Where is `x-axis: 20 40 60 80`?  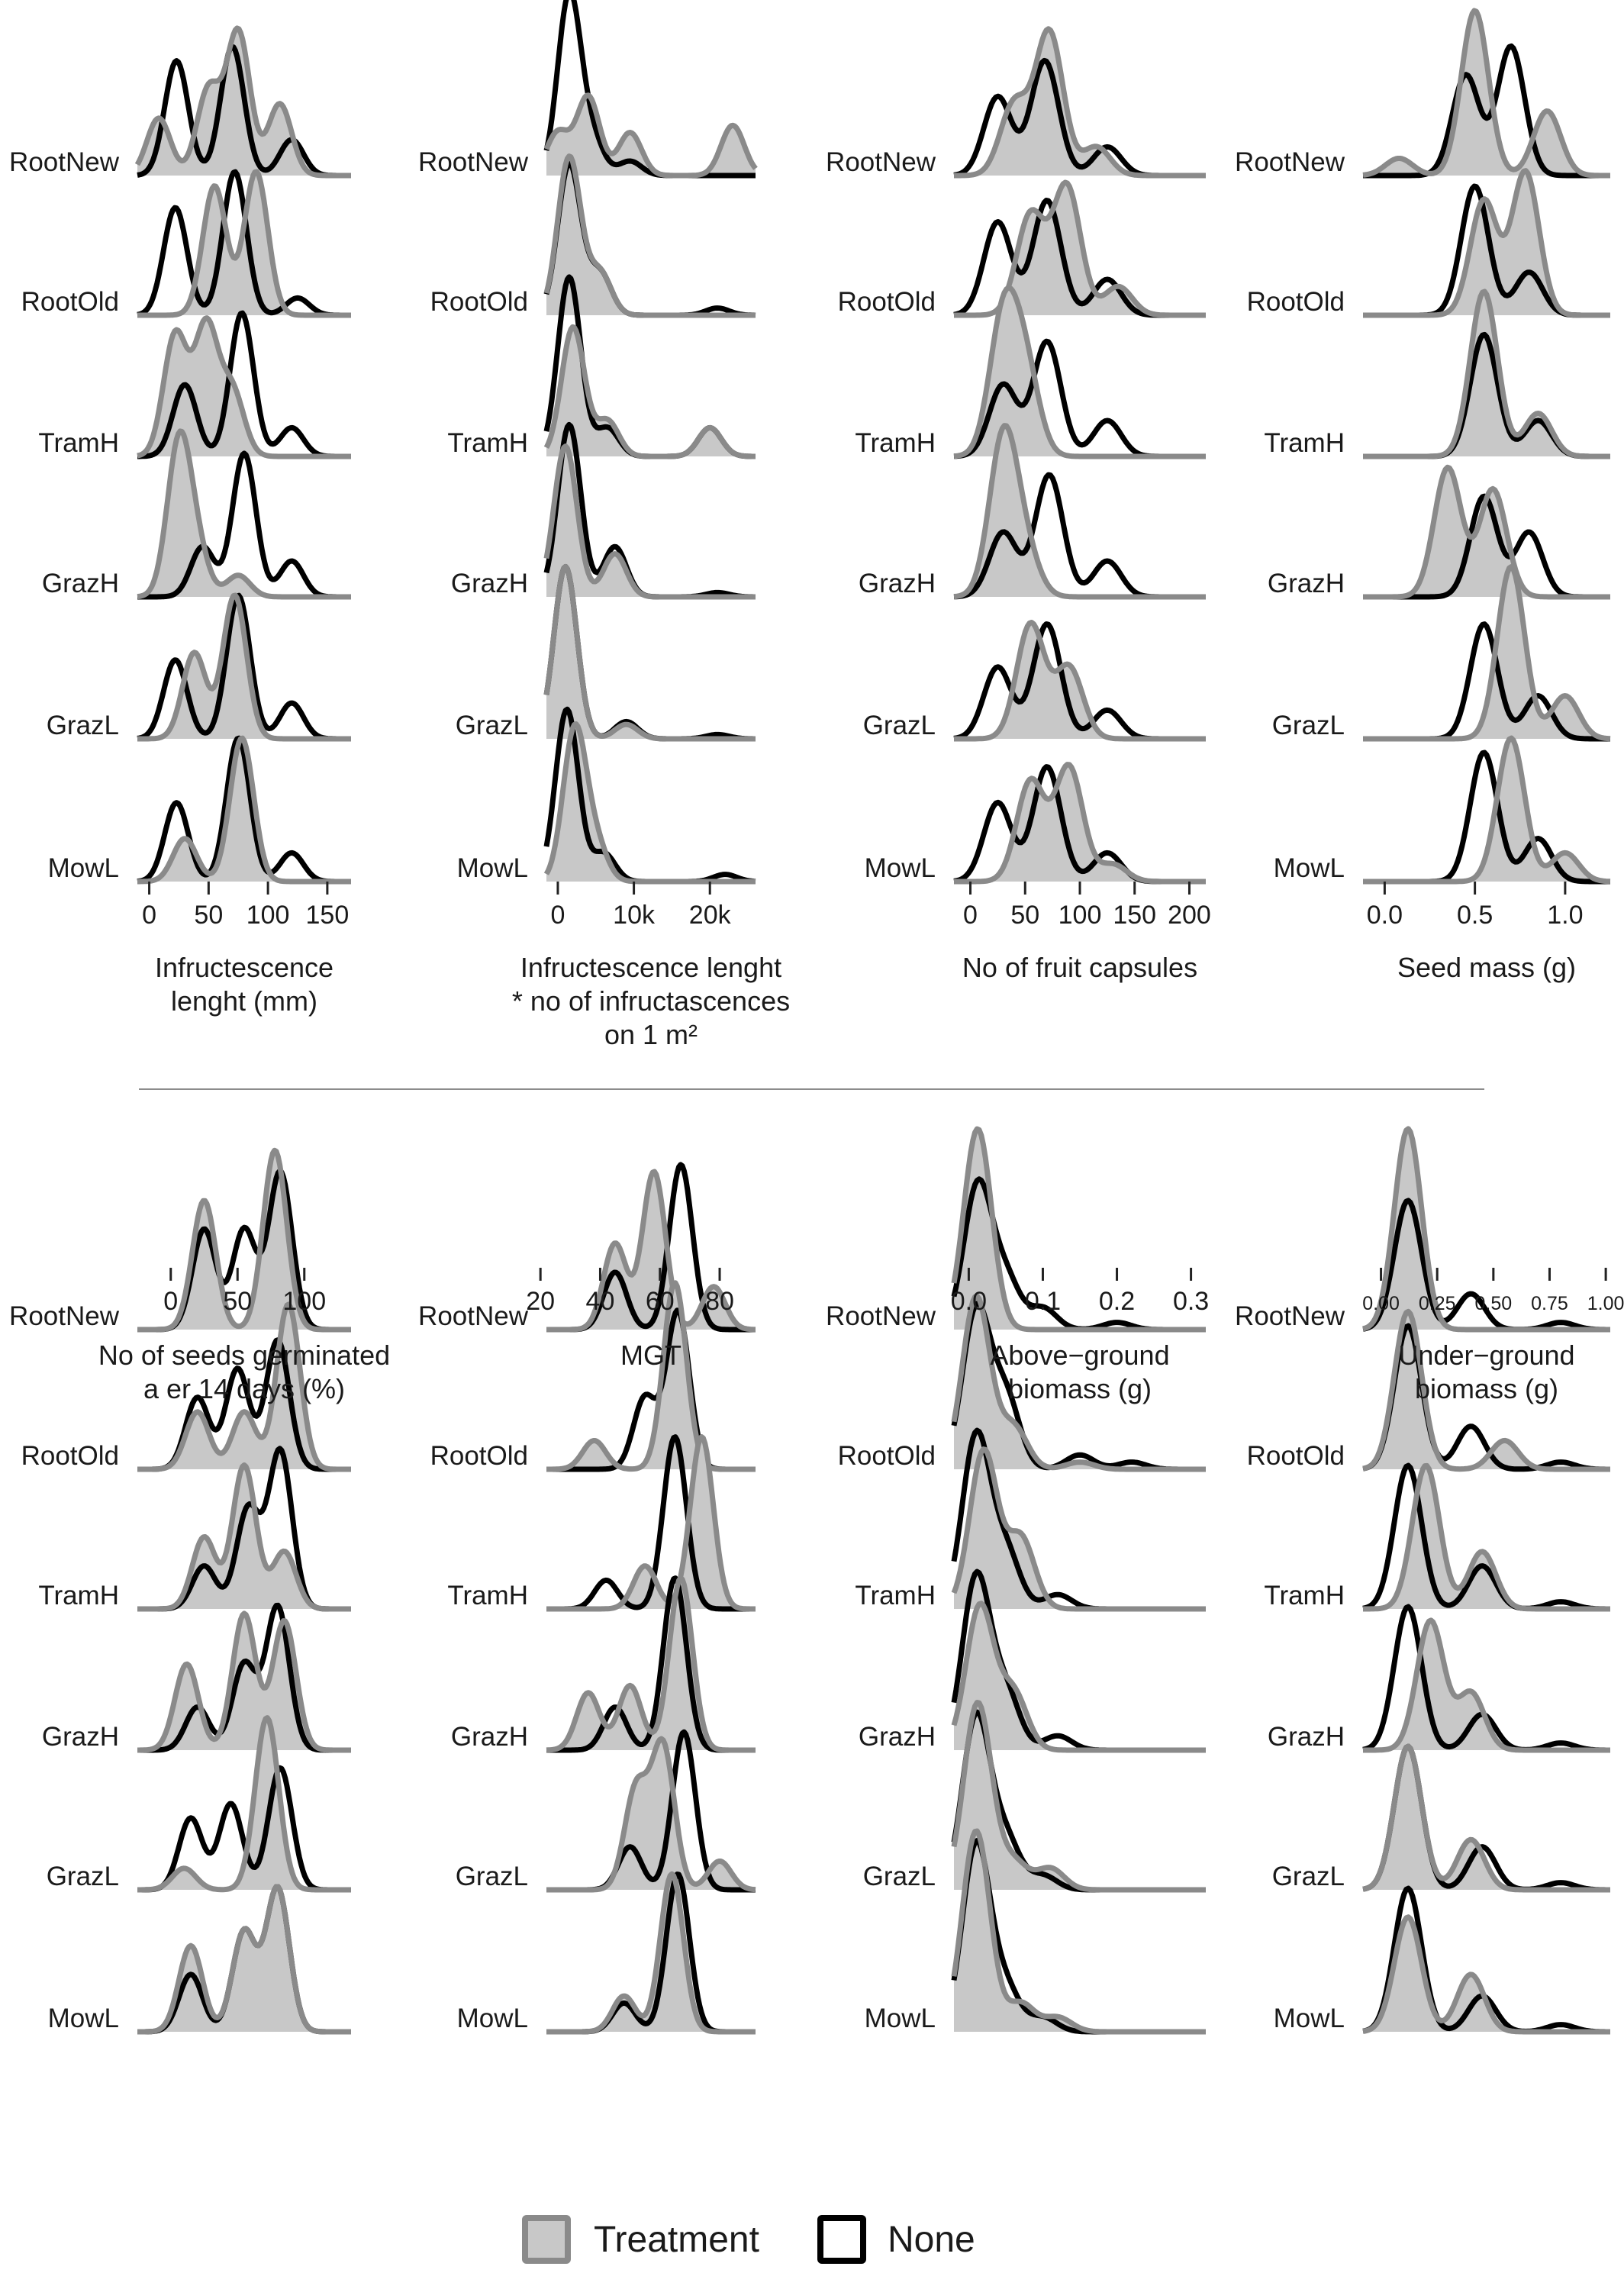 x-axis: 20 40 60 80 is located at coordinates (630, 1292).